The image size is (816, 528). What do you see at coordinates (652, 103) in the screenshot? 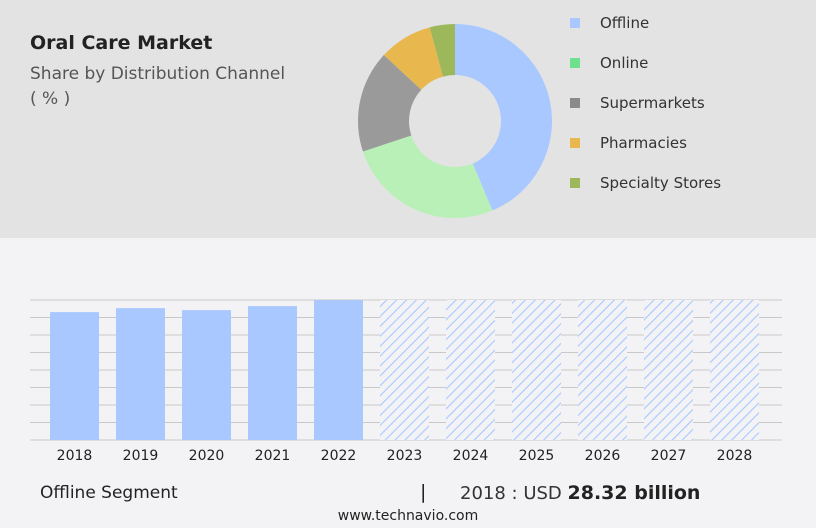
I see `legend-label: Supermarkets` at bounding box center [652, 103].